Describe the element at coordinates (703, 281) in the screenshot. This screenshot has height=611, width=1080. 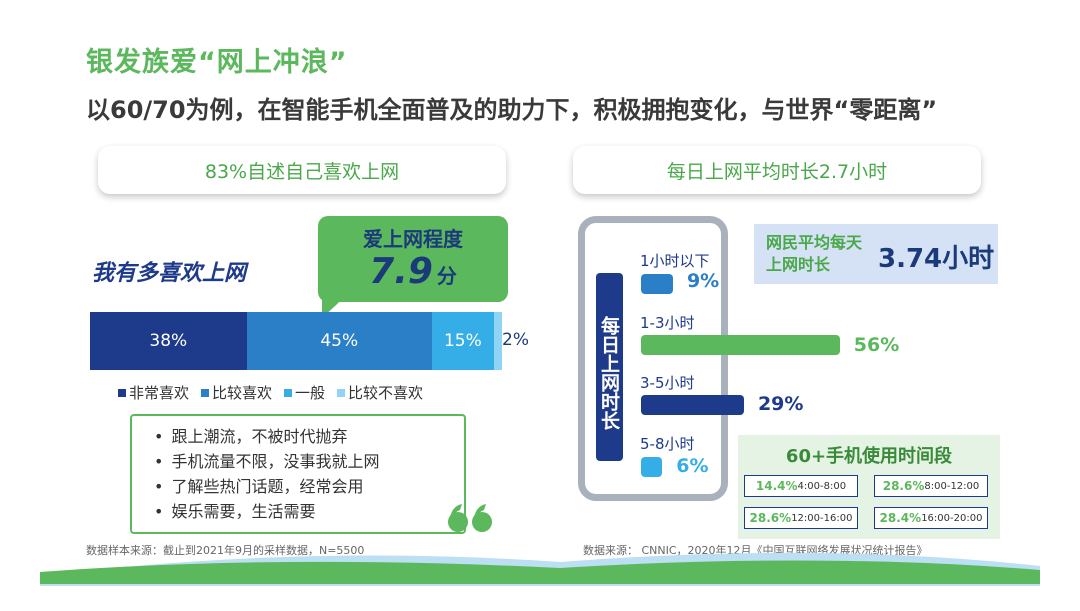
I see `duration-value: 9%` at that location.